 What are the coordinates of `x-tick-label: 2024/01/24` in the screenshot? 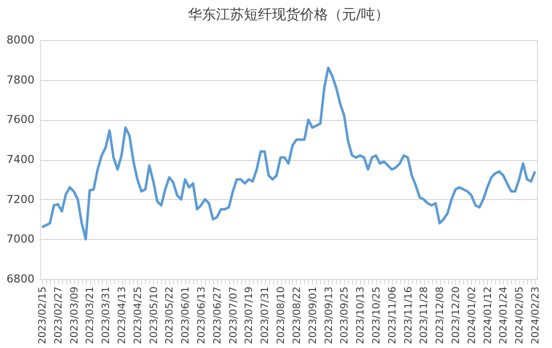 It's located at (504, 315).